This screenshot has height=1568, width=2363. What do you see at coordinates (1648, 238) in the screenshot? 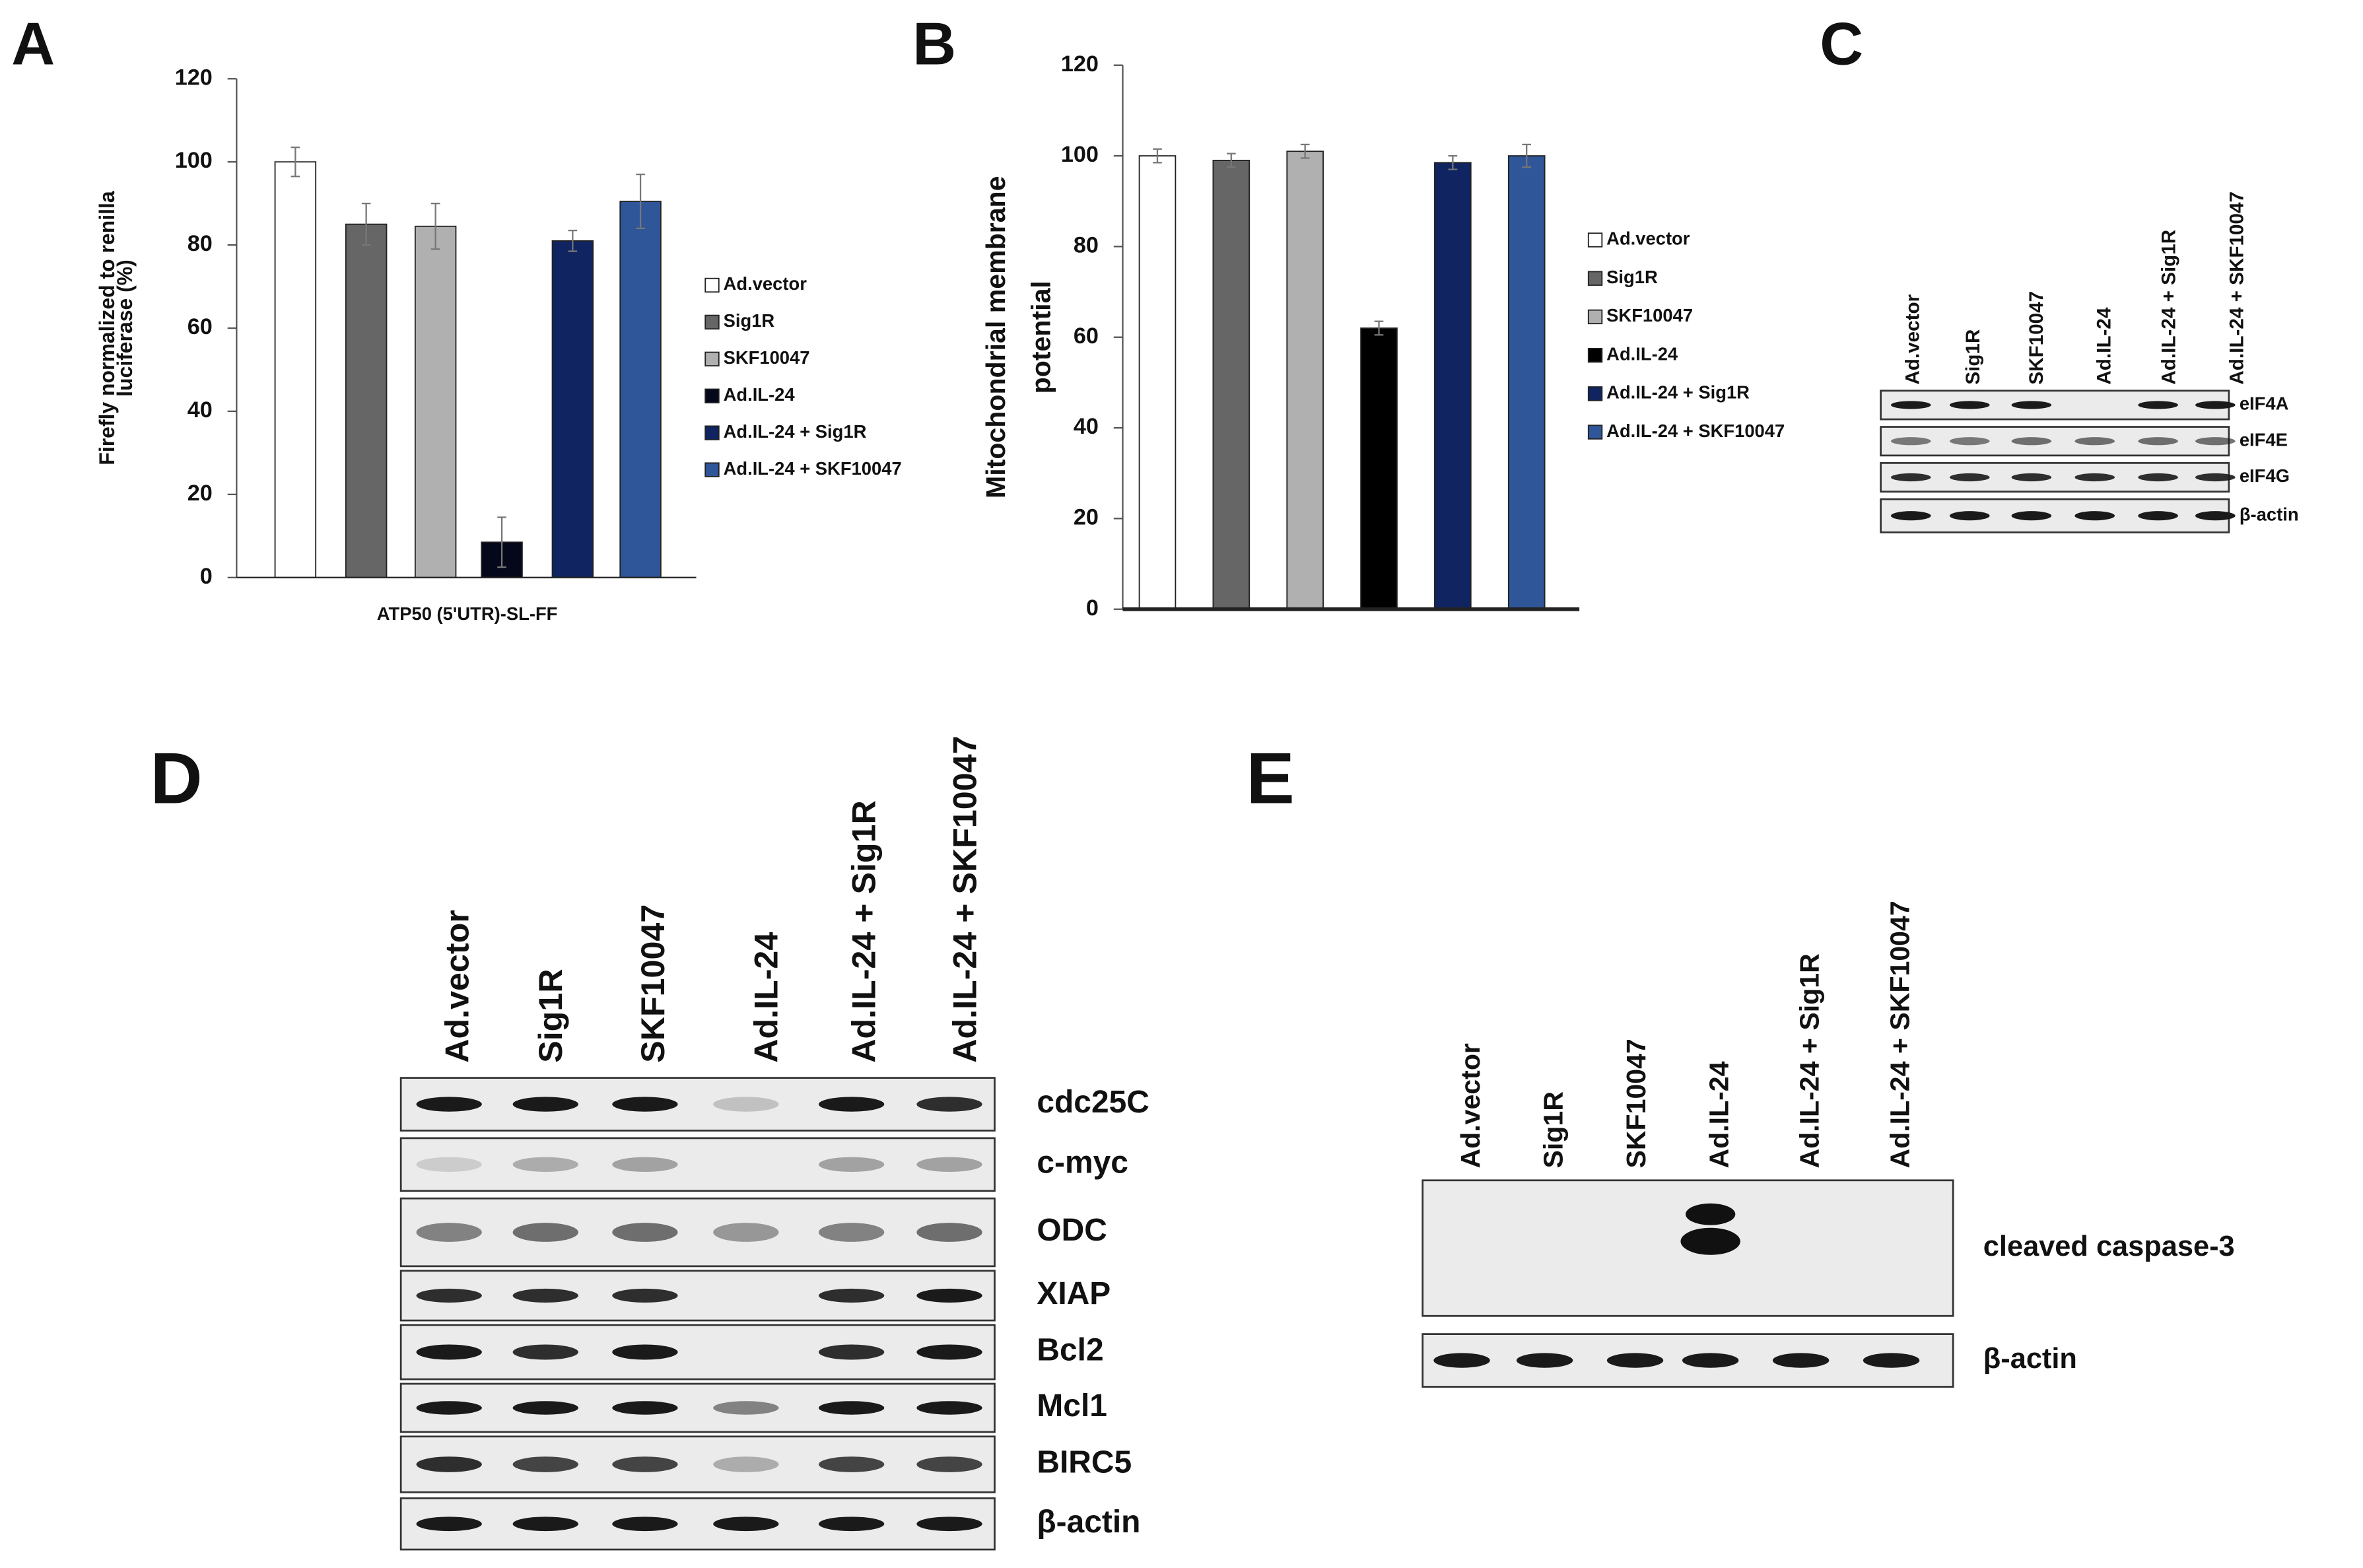
I see `legend-label: Ad.vector` at bounding box center [1648, 238].